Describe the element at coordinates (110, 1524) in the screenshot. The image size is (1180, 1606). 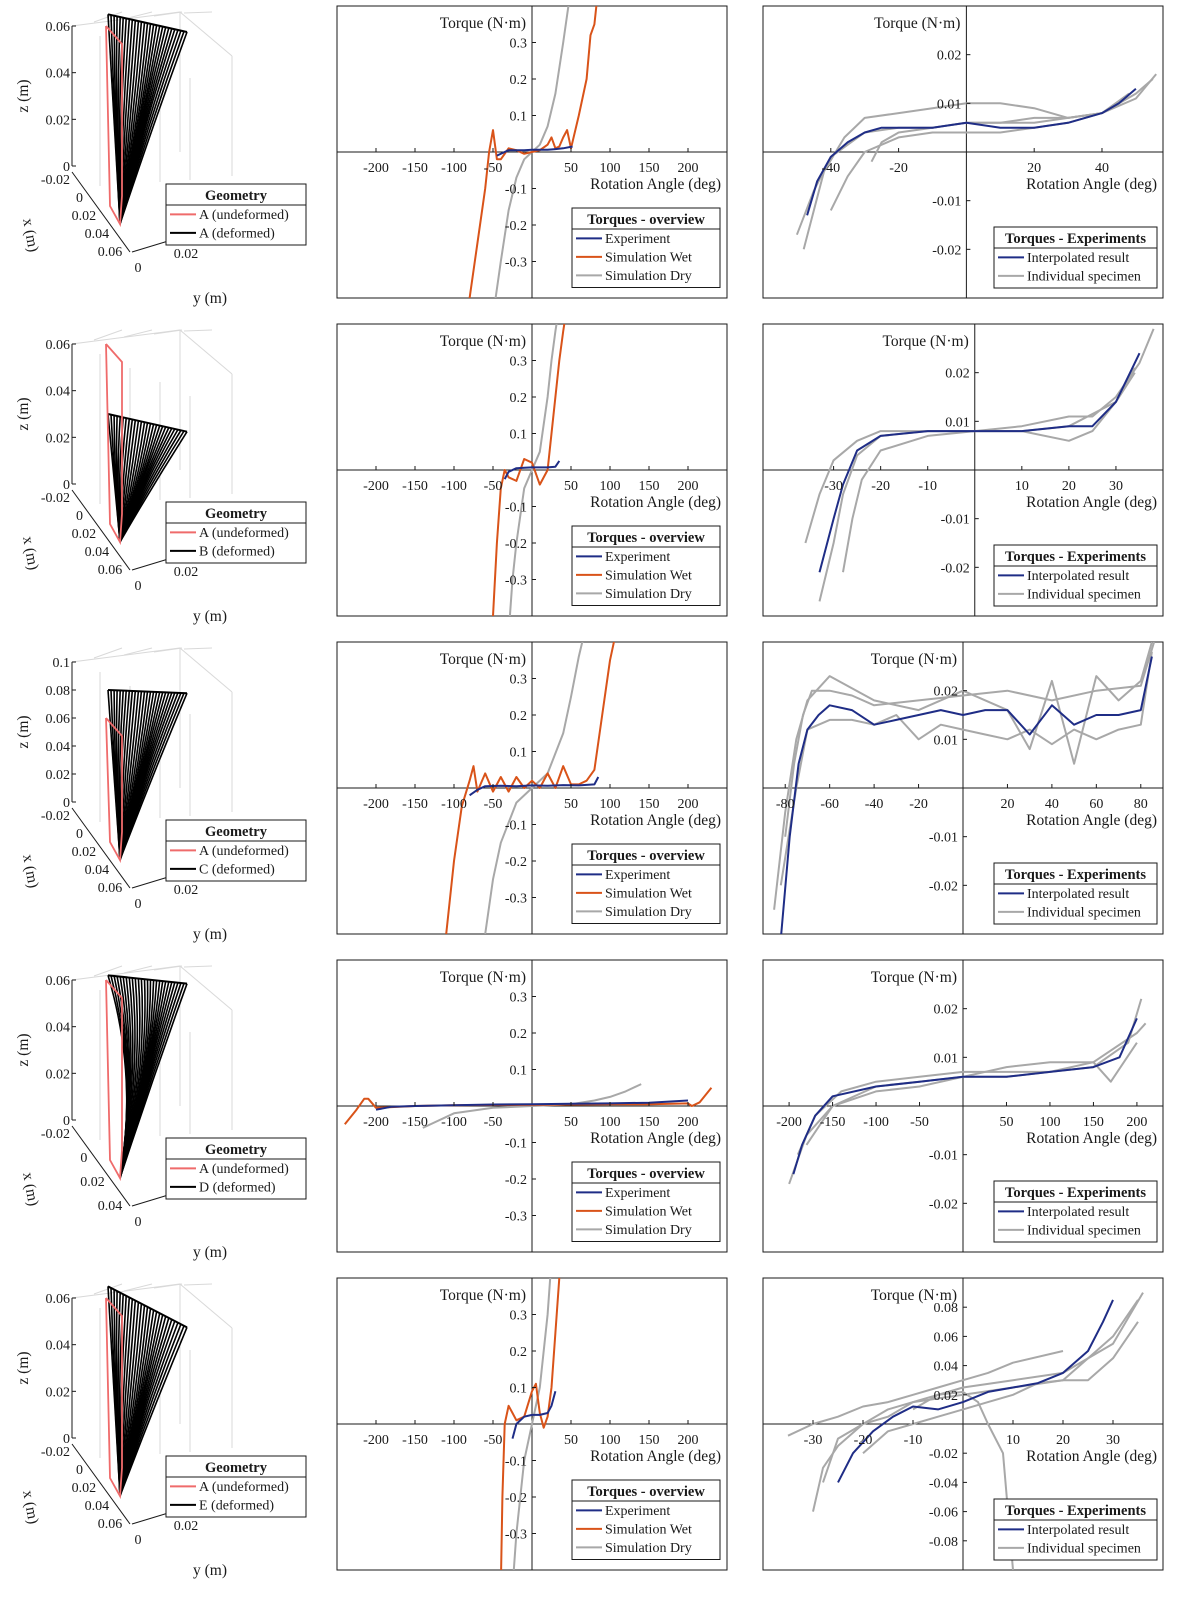
I see `x-tick-label: 0.06` at that location.